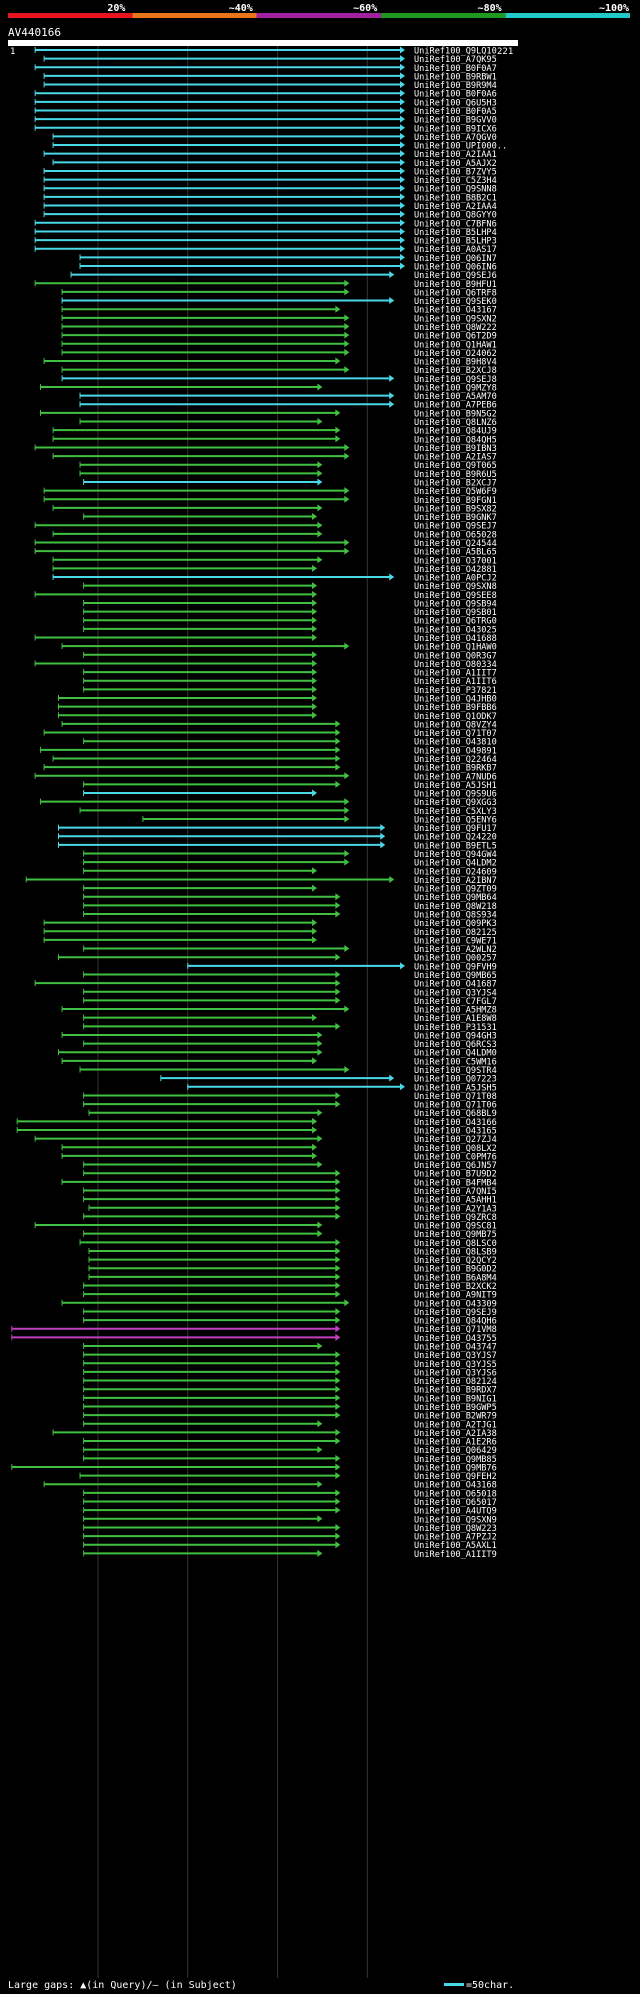 The width and height of the screenshot is (640, 1994). What do you see at coordinates (279, 345) in the screenshot?
I see `hit-row: UniRef100_Q1HAW1` at bounding box center [279, 345].